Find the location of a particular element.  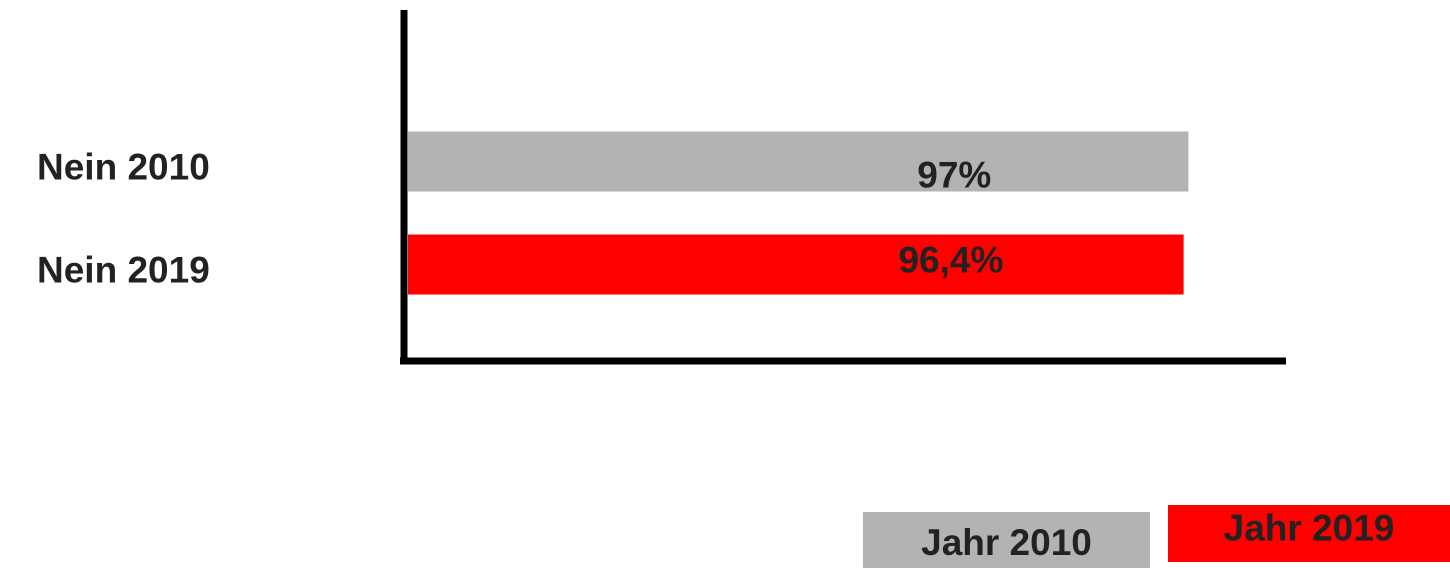

y-tick-label: Nein 2010 is located at coordinates (123, 166).